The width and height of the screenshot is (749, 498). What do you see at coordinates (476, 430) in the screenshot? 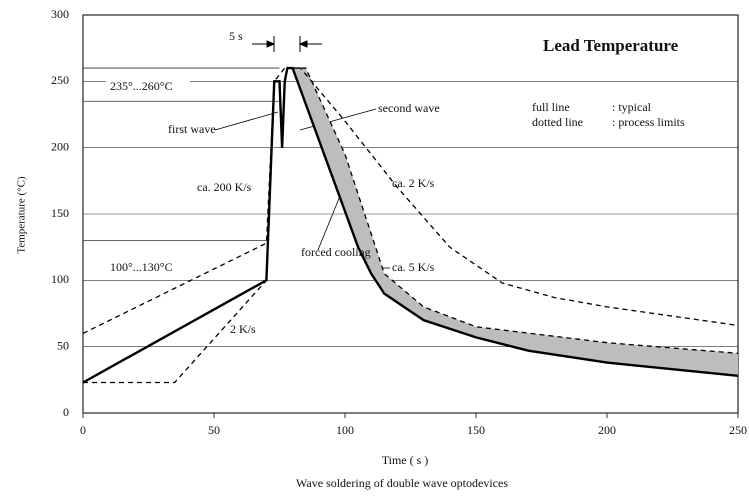
I see `x-tick-label: 150` at bounding box center [476, 430].